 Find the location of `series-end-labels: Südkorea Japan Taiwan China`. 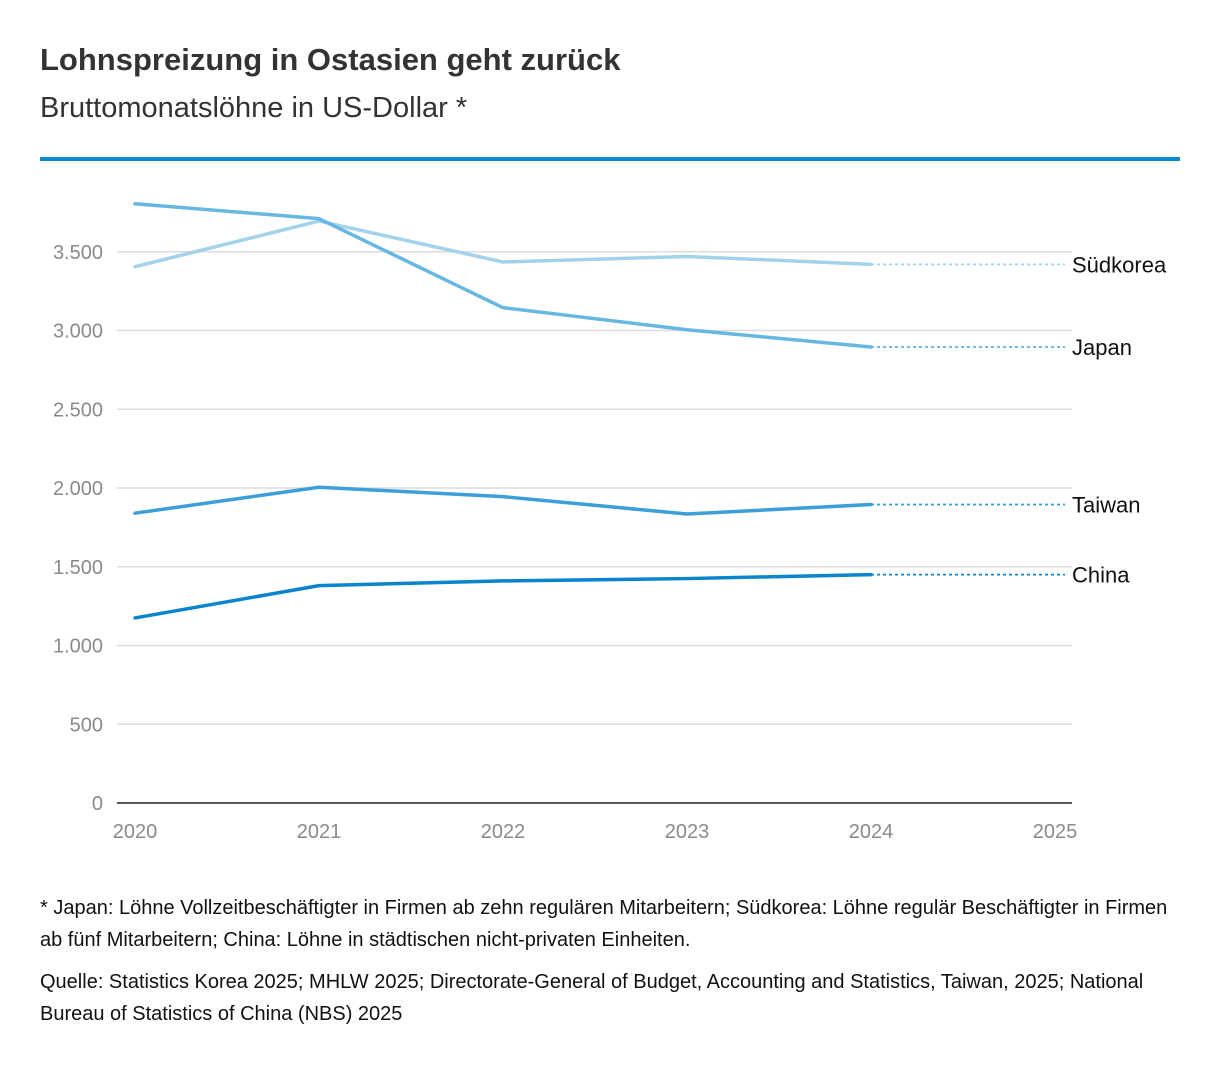

series-end-labels: Südkorea Japan Taiwan China is located at coordinates (1119, 419).